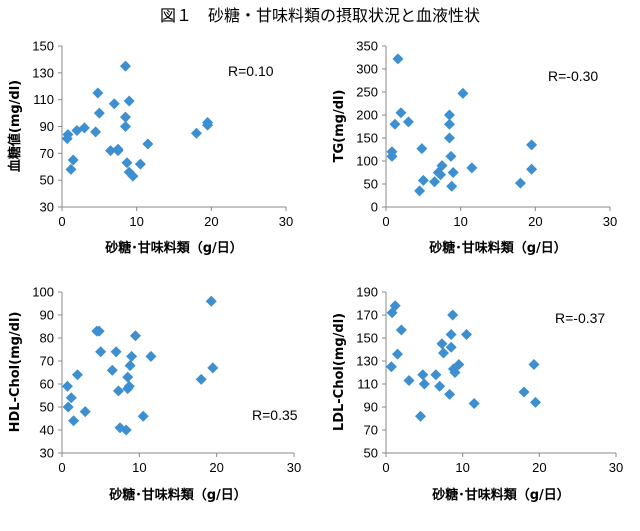 This screenshot has width=640, height=531. Describe the element at coordinates (47, 338) in the screenshot. I see `y-tick-label: 80` at that location.